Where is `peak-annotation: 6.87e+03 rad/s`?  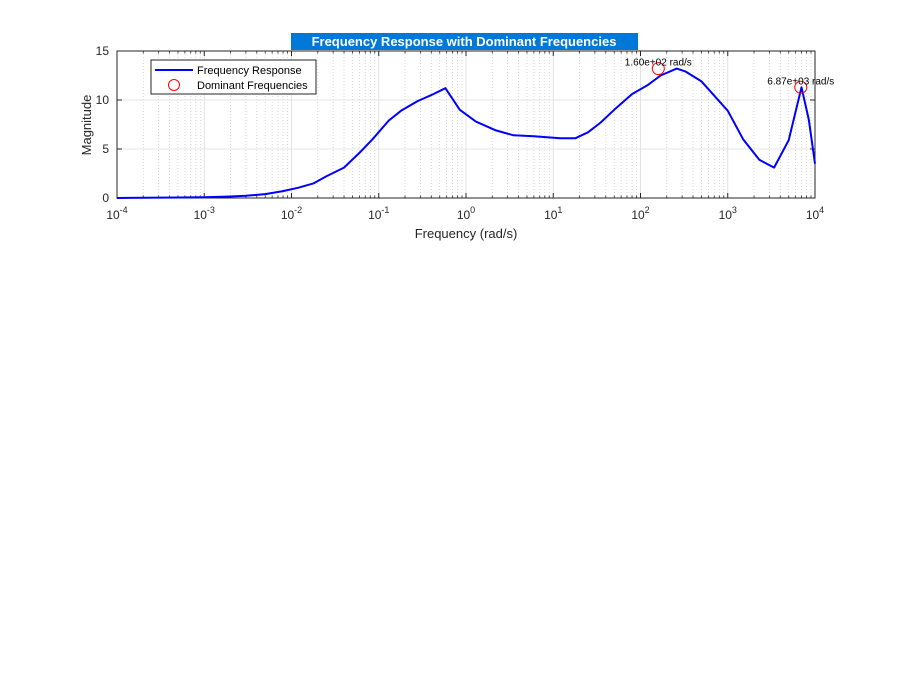 peak-annotation: 6.87e+03 rad/s is located at coordinates (800, 81).